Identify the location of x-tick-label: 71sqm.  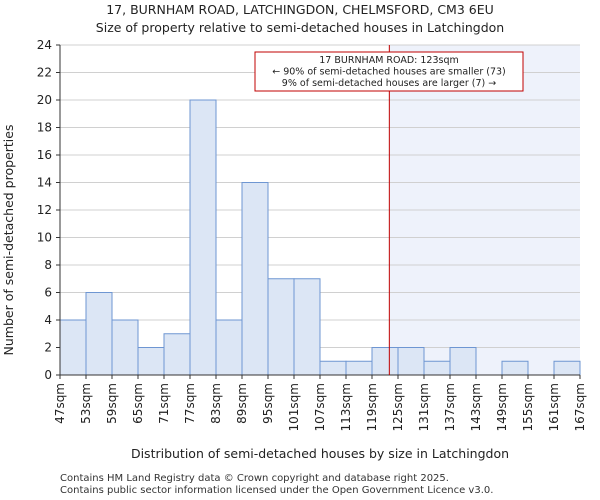
(164, 403).